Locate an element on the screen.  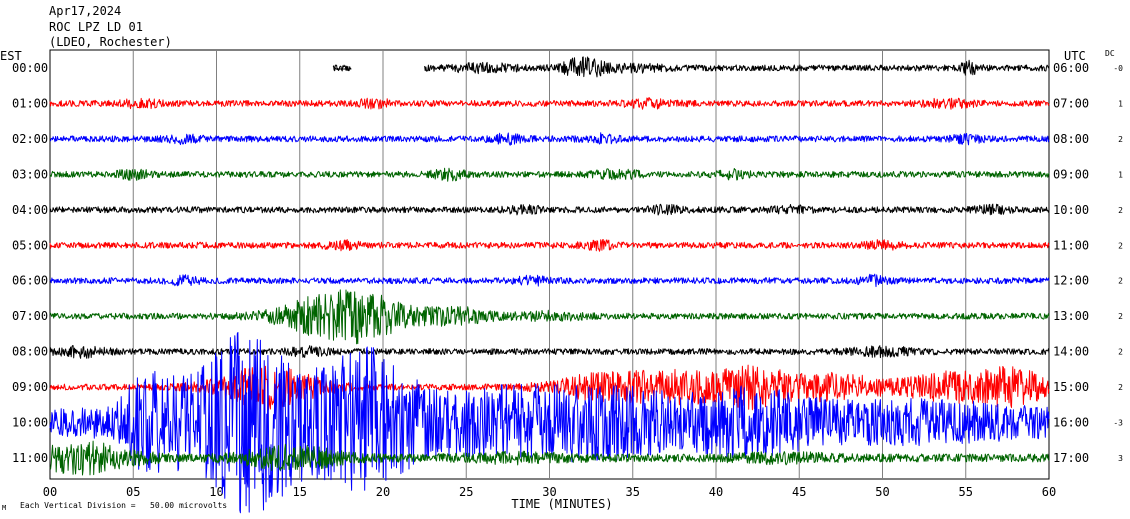
header-station: ROC LPZ LD 01 is located at coordinates (96, 27).